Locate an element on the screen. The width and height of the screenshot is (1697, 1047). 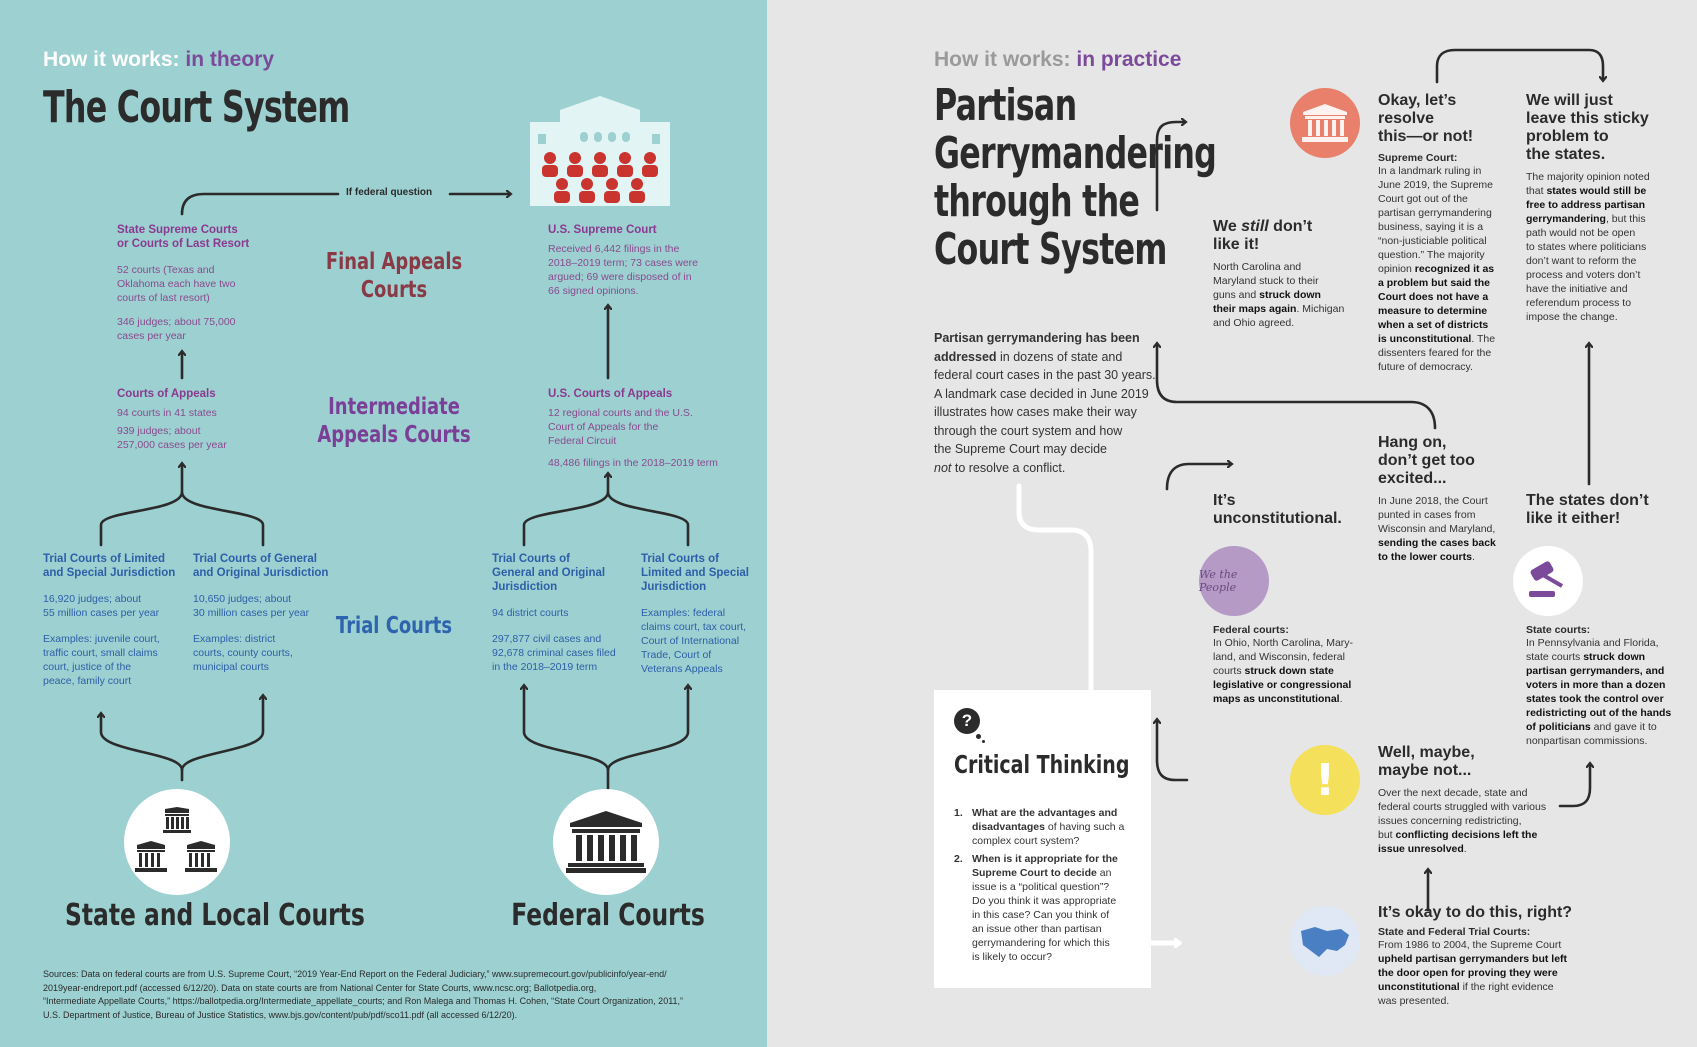
text-segment: process and voters don’t is located at coordinates (1583, 275).